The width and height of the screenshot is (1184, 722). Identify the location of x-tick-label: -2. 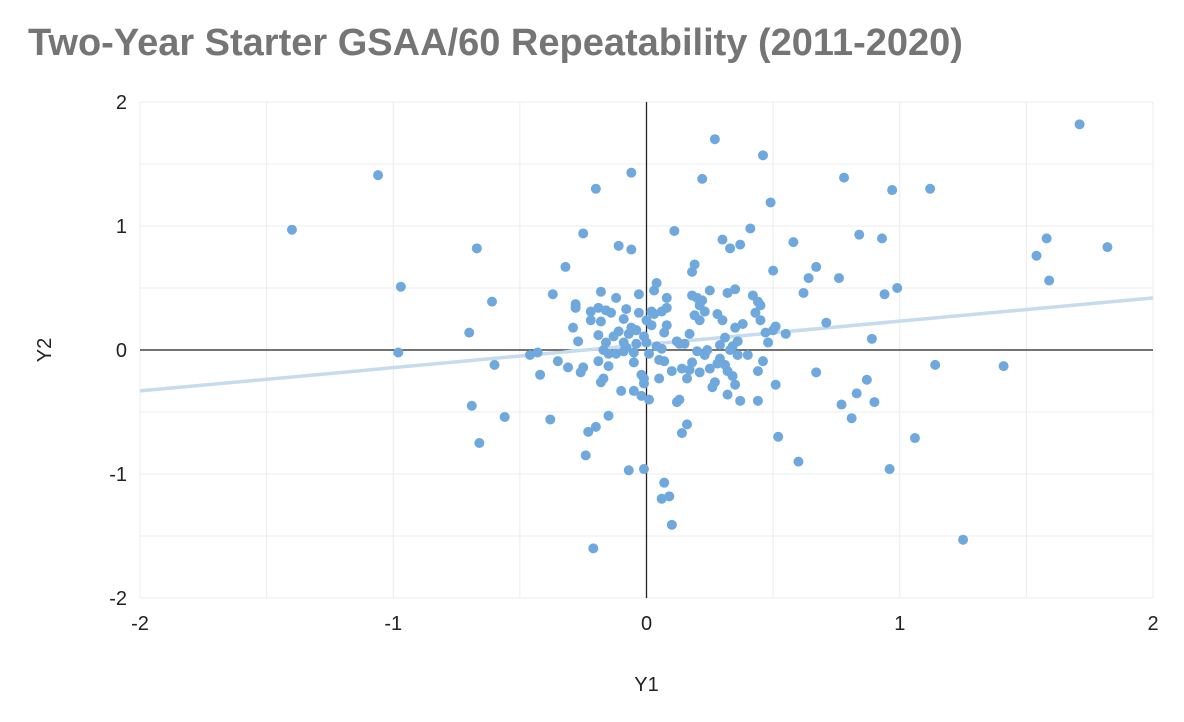
(140, 624).